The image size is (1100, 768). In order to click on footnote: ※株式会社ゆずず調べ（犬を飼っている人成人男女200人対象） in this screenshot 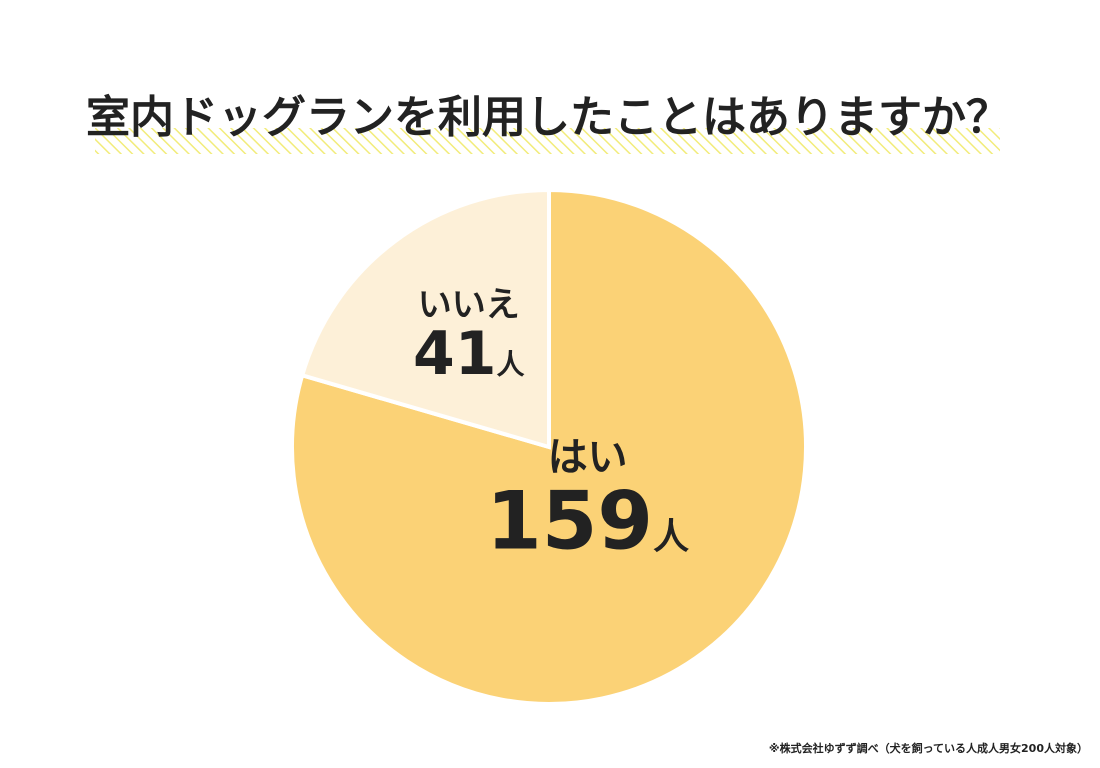, I will do `click(928, 748)`.